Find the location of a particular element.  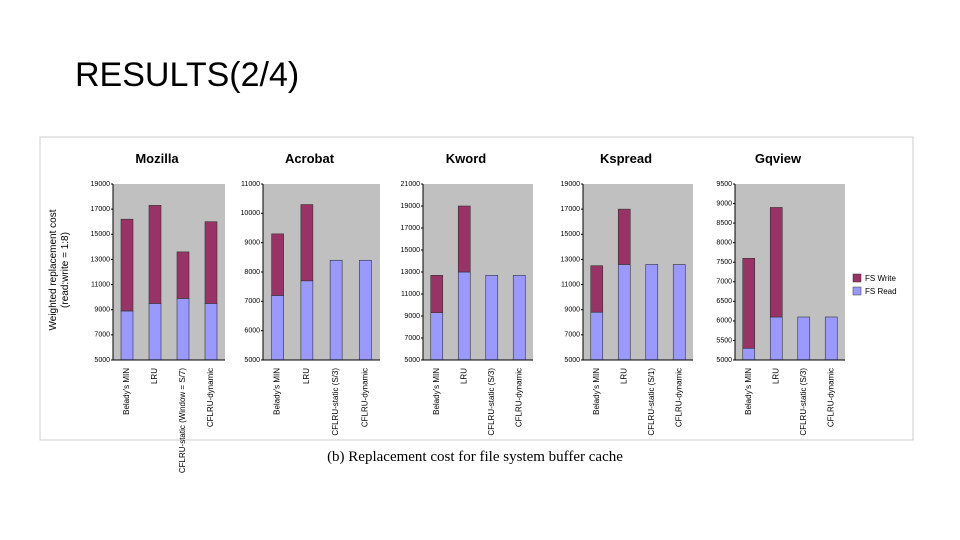

y-tick-label: 10000 is located at coordinates (251, 213).